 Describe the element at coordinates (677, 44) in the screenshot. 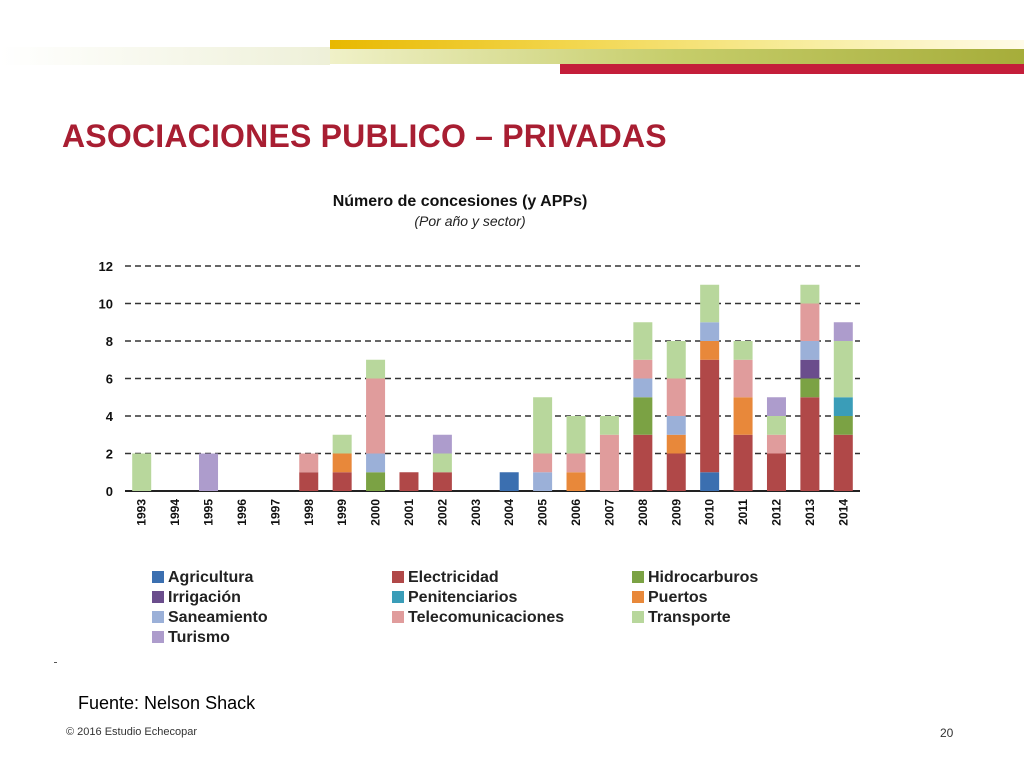

I see `header-band-yellow` at that location.